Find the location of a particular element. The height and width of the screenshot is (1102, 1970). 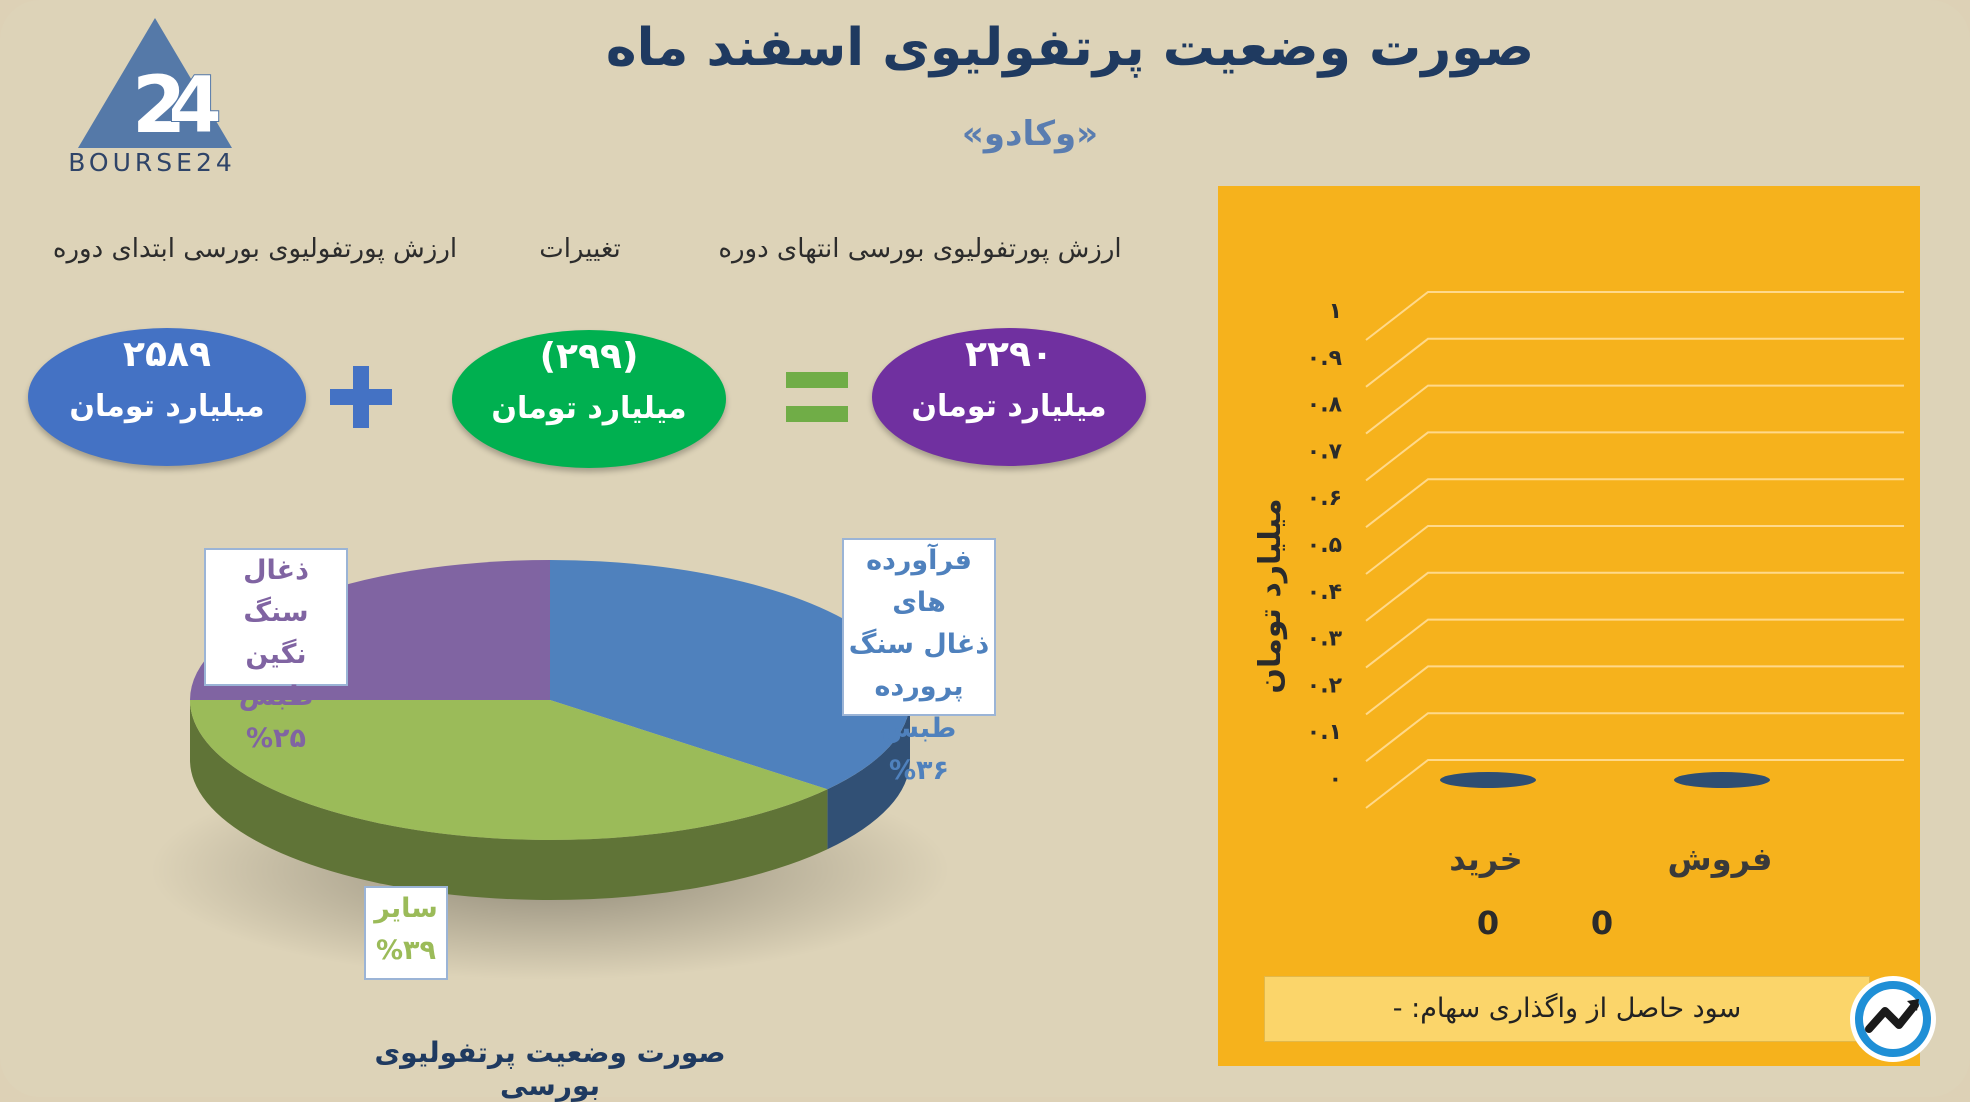

pie-label-slice-3-line-1: ذغال سنگ is located at coordinates (276, 591).